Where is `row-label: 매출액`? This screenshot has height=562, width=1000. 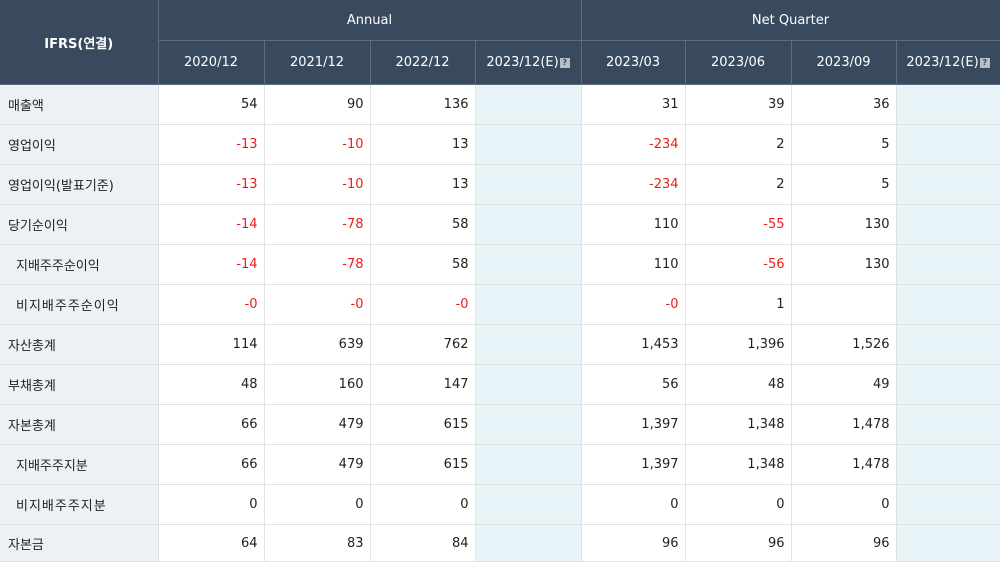 row-label: 매출액 is located at coordinates (79, 104).